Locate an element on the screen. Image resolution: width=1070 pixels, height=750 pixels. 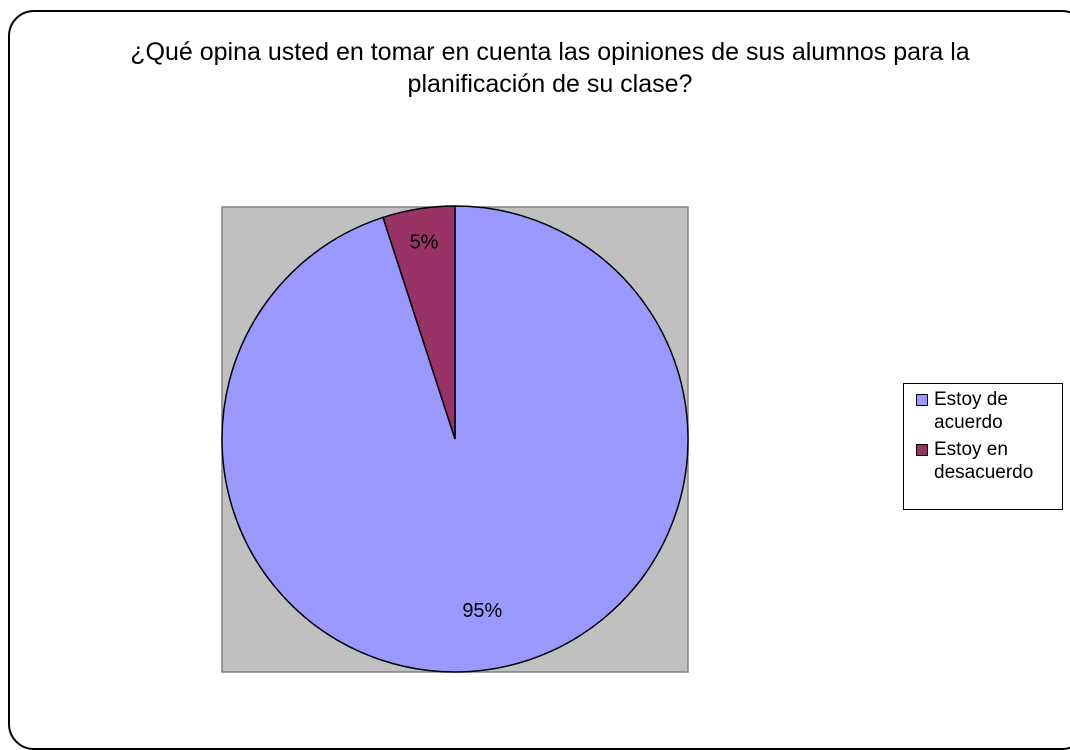
data-label: 5% is located at coordinates (424, 243).